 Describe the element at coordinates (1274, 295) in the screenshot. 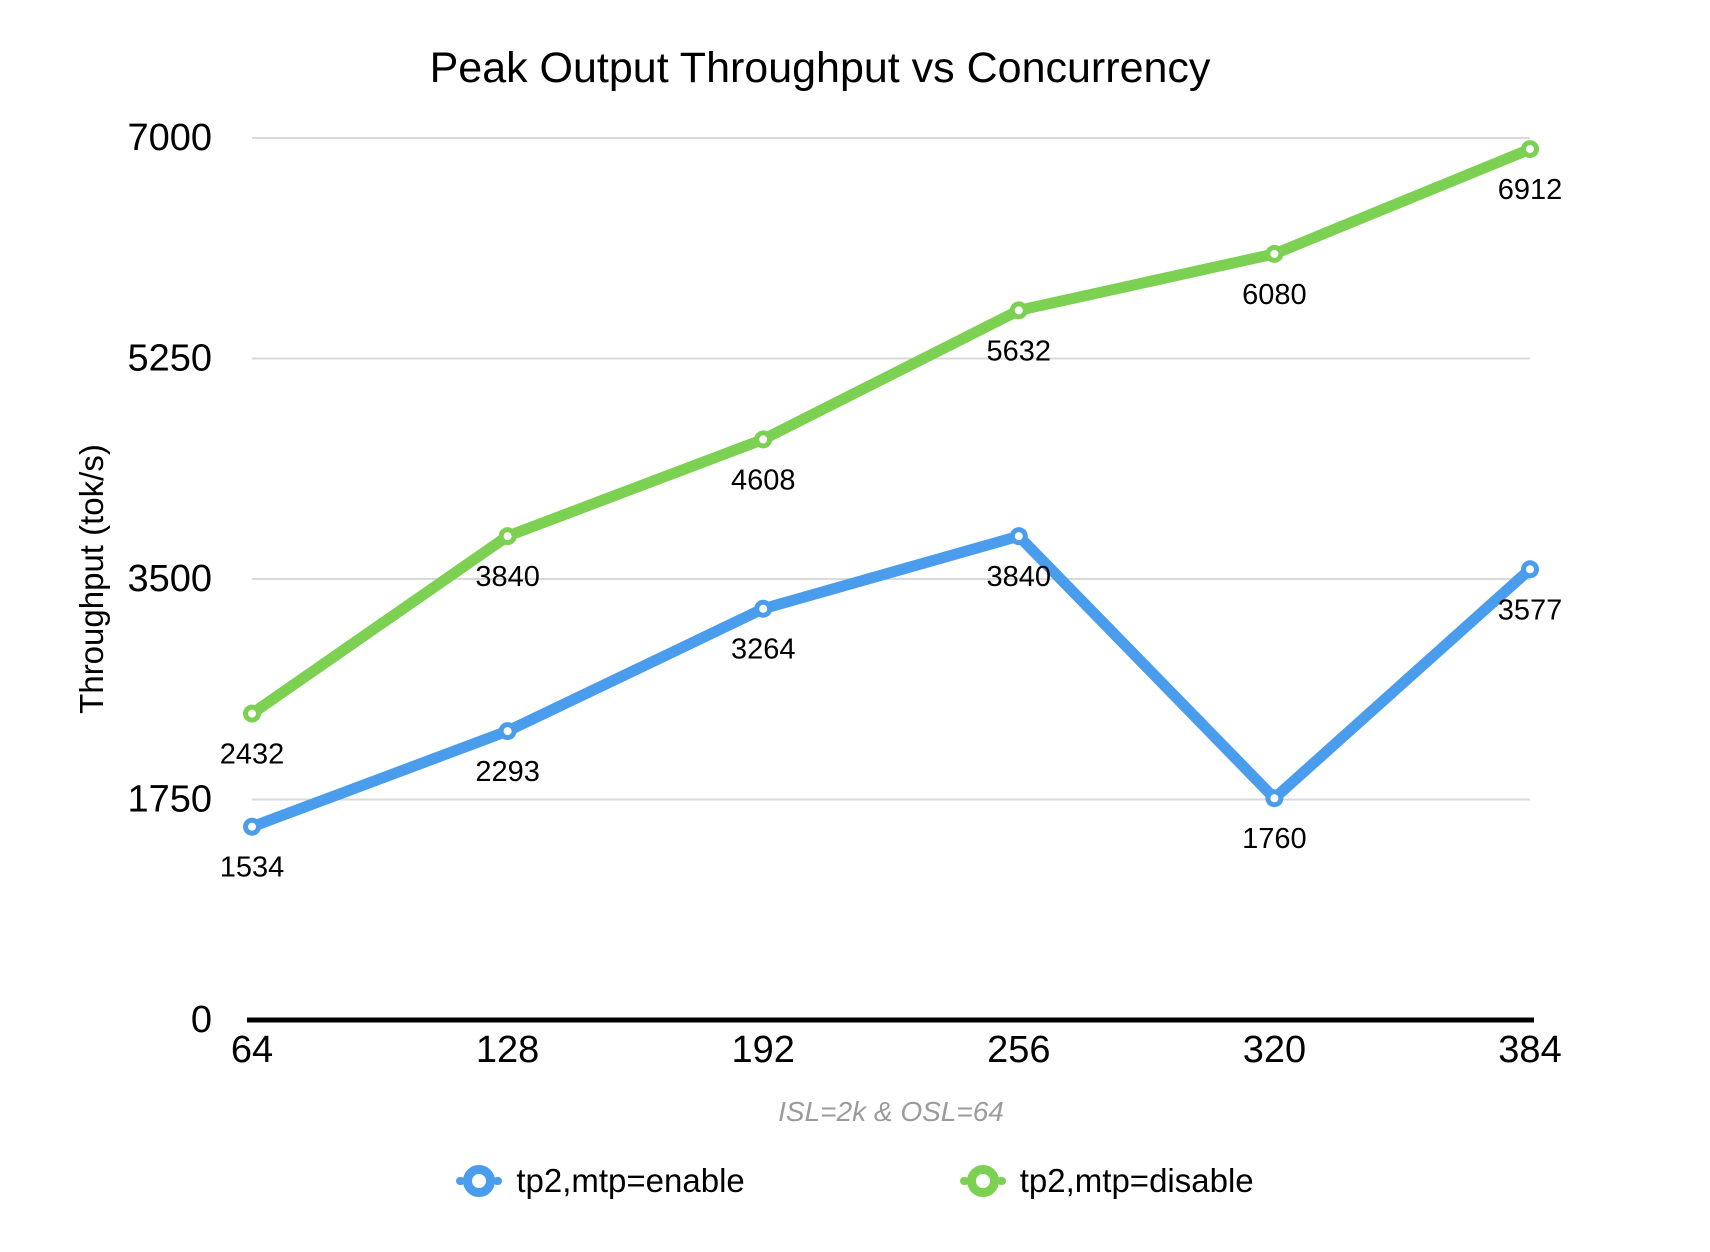

I see `data-label-tp2-mtp-disable-x320: 6080` at that location.